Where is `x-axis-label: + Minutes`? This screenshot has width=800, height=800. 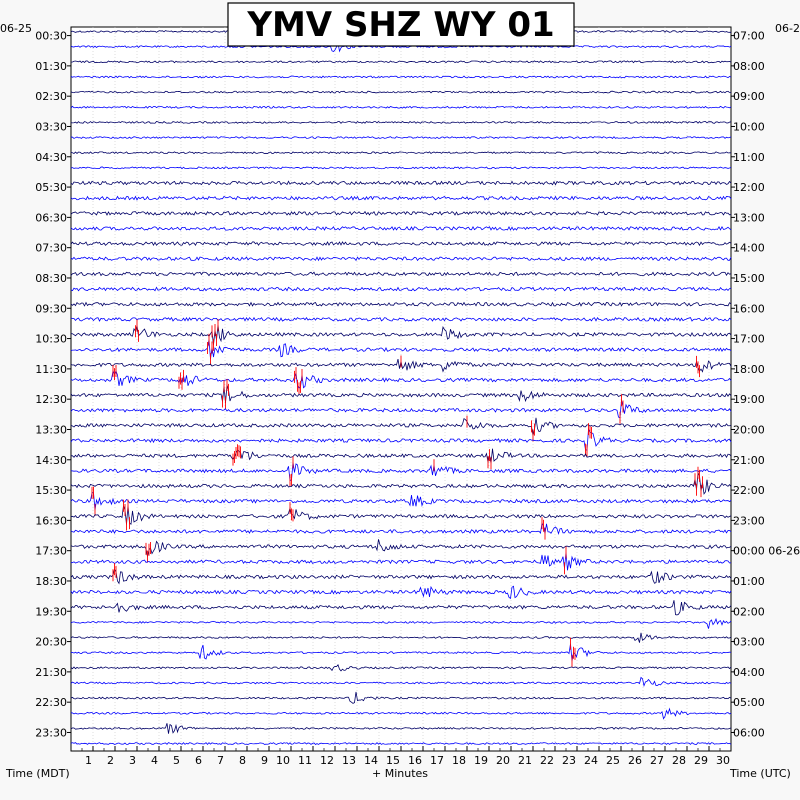
x-axis-label: + Minutes is located at coordinates (400, 773).